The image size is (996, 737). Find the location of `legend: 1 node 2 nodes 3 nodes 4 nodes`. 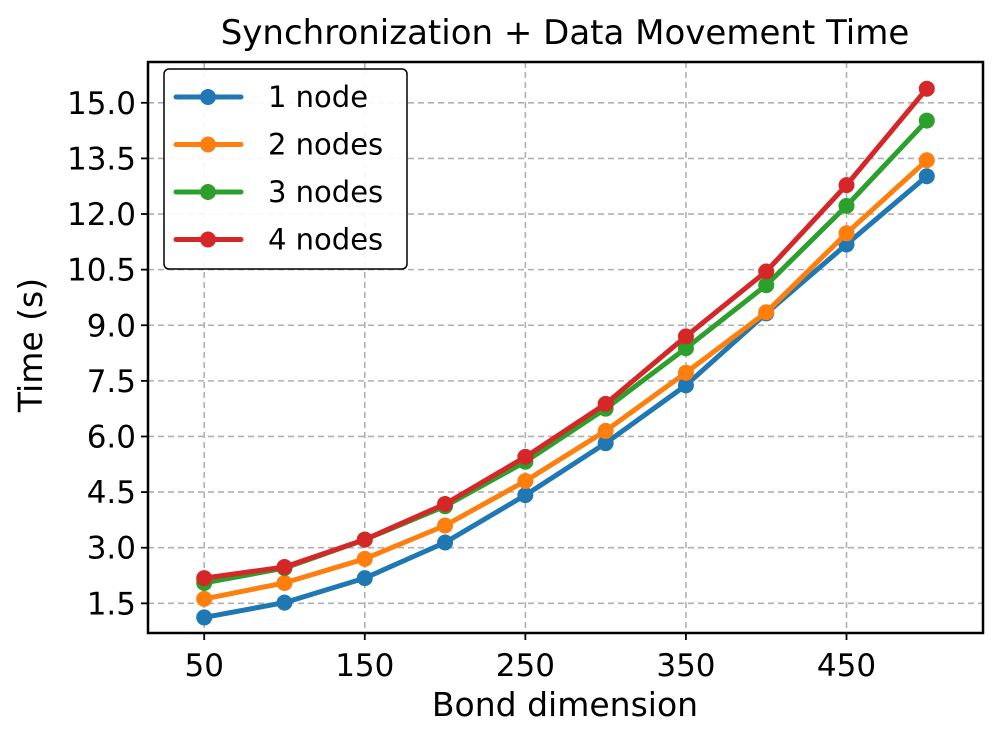

legend: 1 node 2 nodes 3 nodes 4 nodes is located at coordinates (285, 169).